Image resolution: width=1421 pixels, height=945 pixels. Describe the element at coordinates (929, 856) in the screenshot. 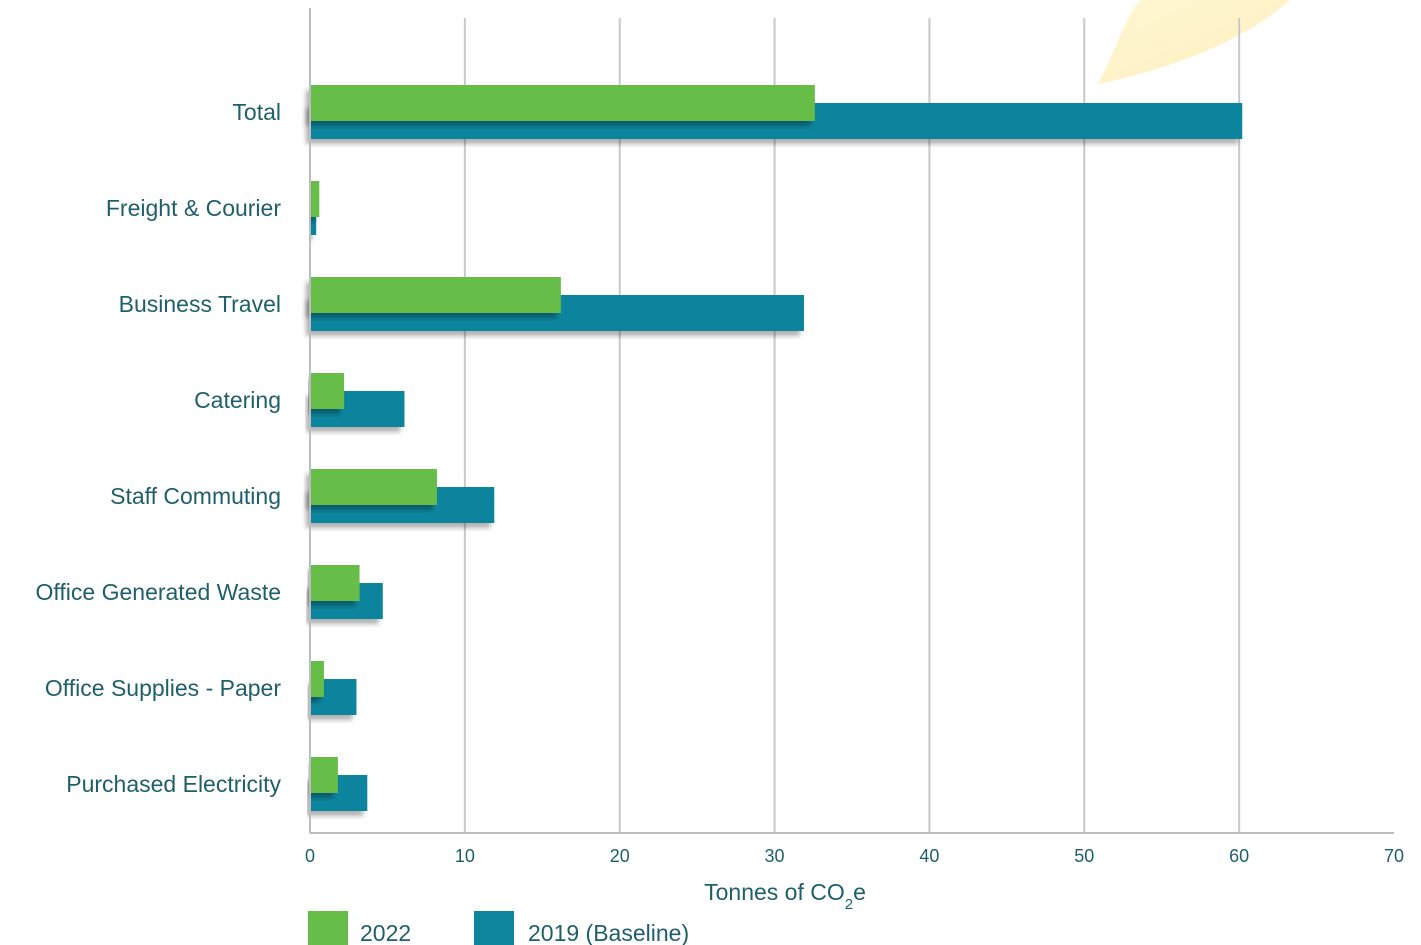

I see `x-tick-label: 40` at that location.